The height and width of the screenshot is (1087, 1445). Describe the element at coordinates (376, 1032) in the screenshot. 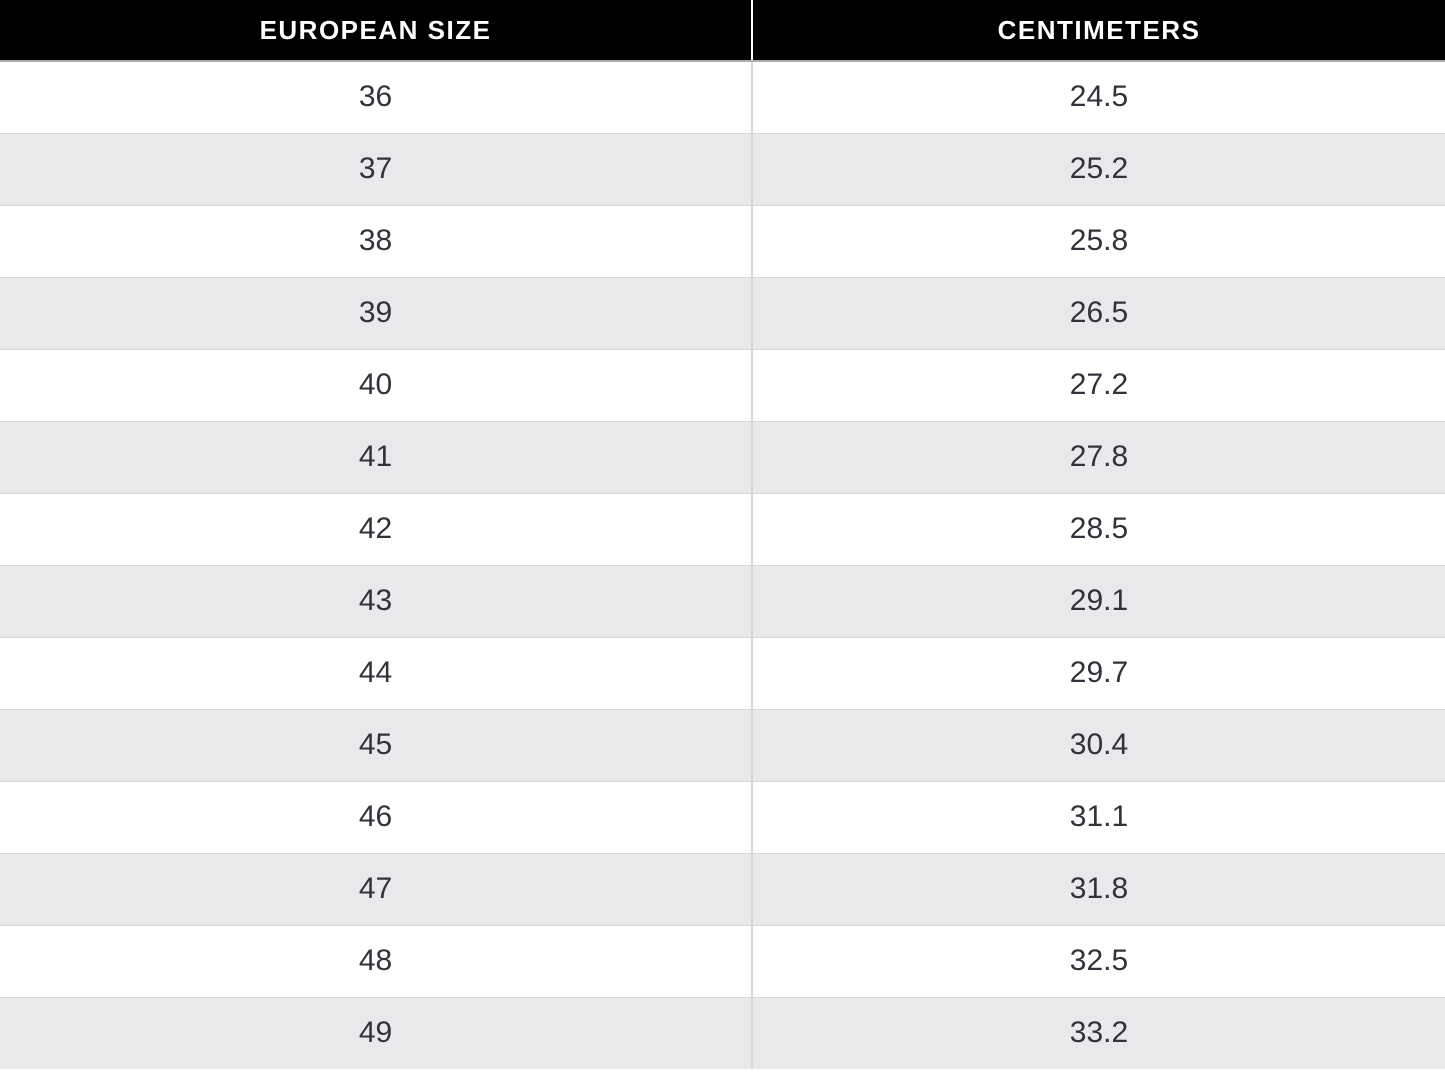

I see `european-size-cell: 49` at that location.